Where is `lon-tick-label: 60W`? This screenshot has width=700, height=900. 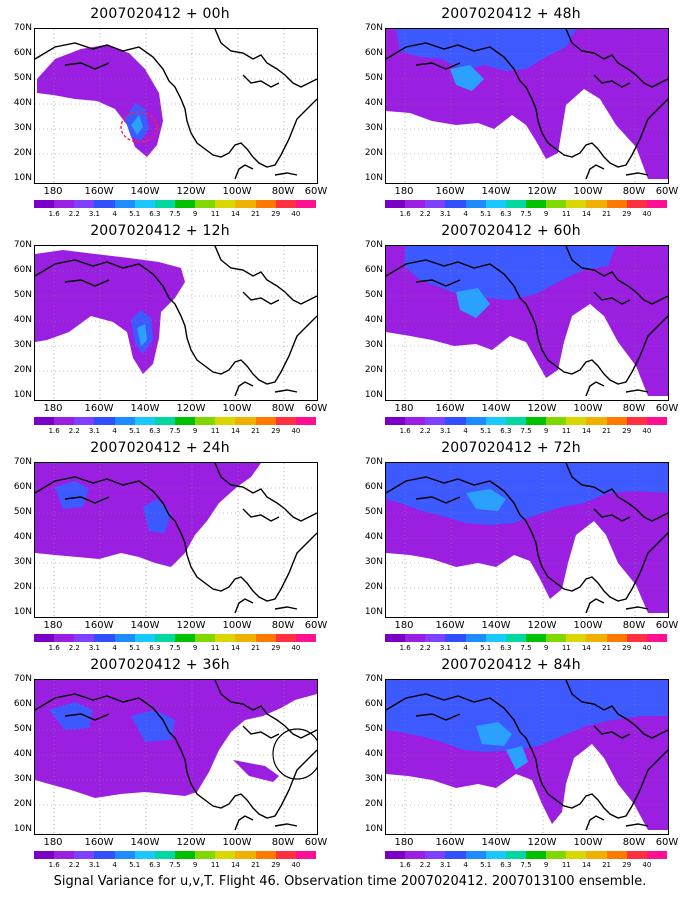 lon-tick-label: 60W is located at coordinates (667, 625).